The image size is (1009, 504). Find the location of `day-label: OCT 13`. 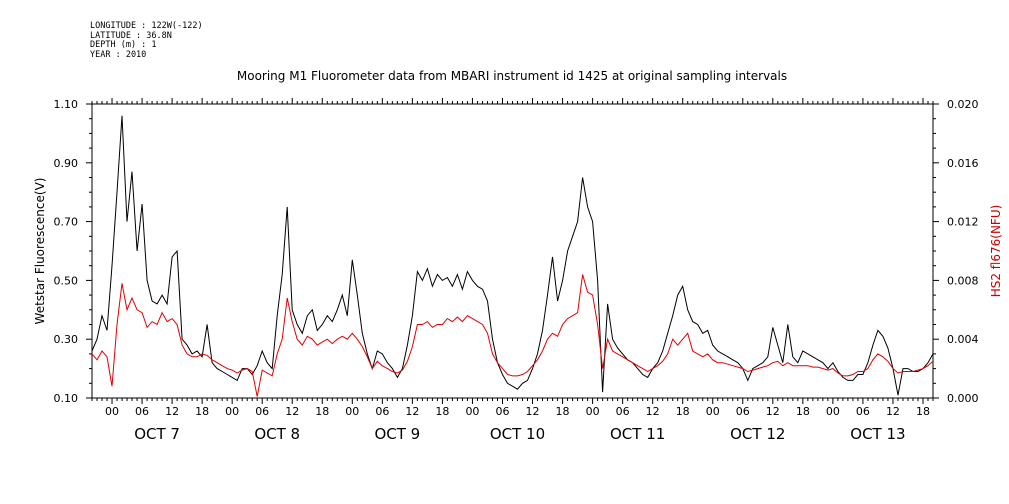

day-label: OCT 13 is located at coordinates (877, 434).